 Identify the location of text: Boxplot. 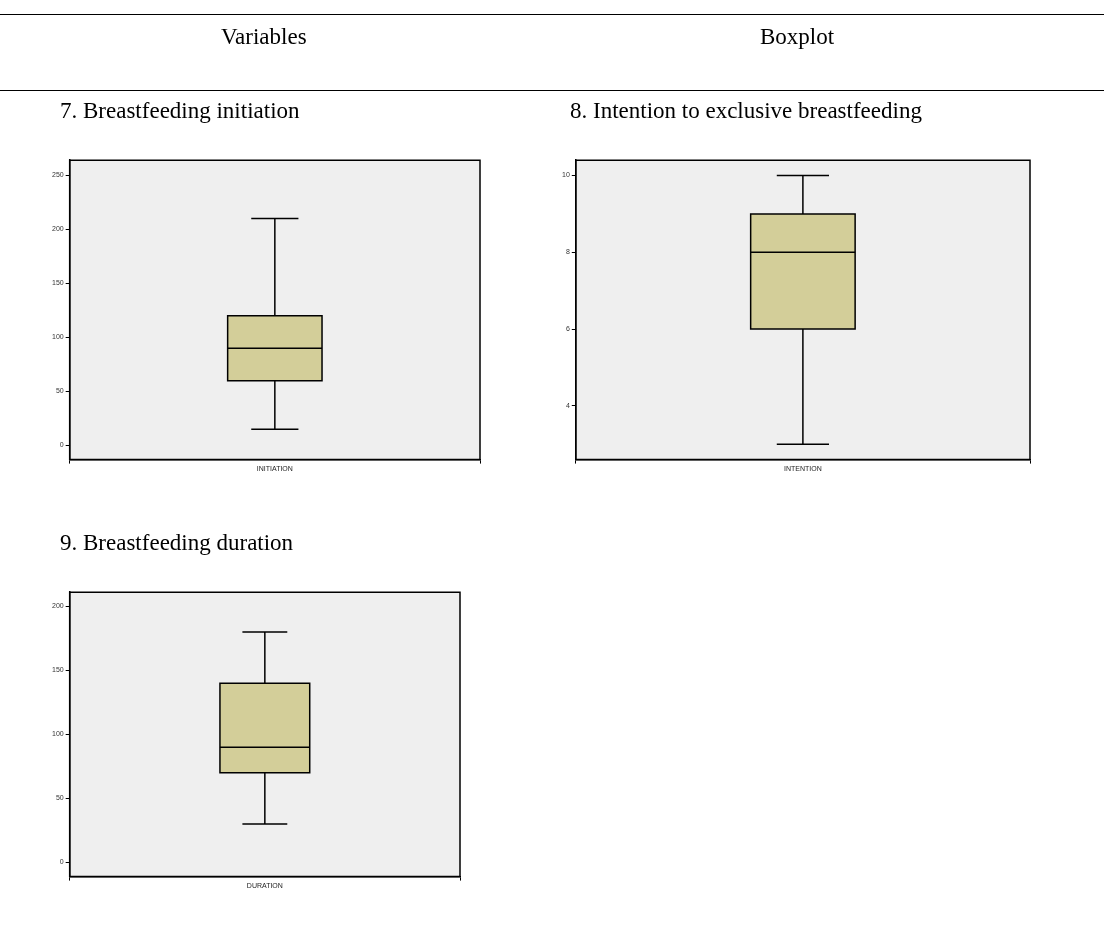
(797, 37).